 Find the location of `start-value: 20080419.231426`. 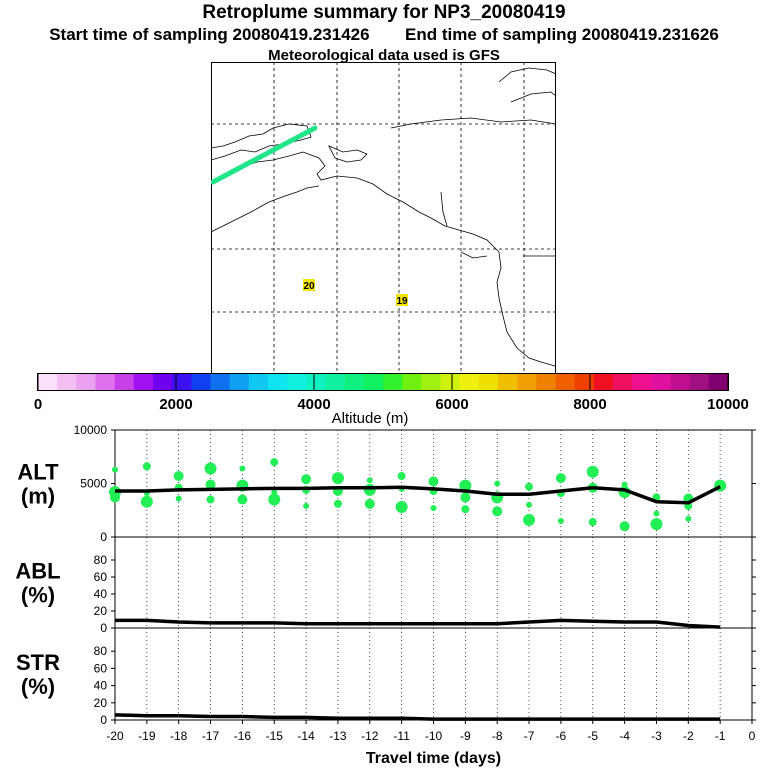

start-value: 20080419.231426 is located at coordinates (301, 34).